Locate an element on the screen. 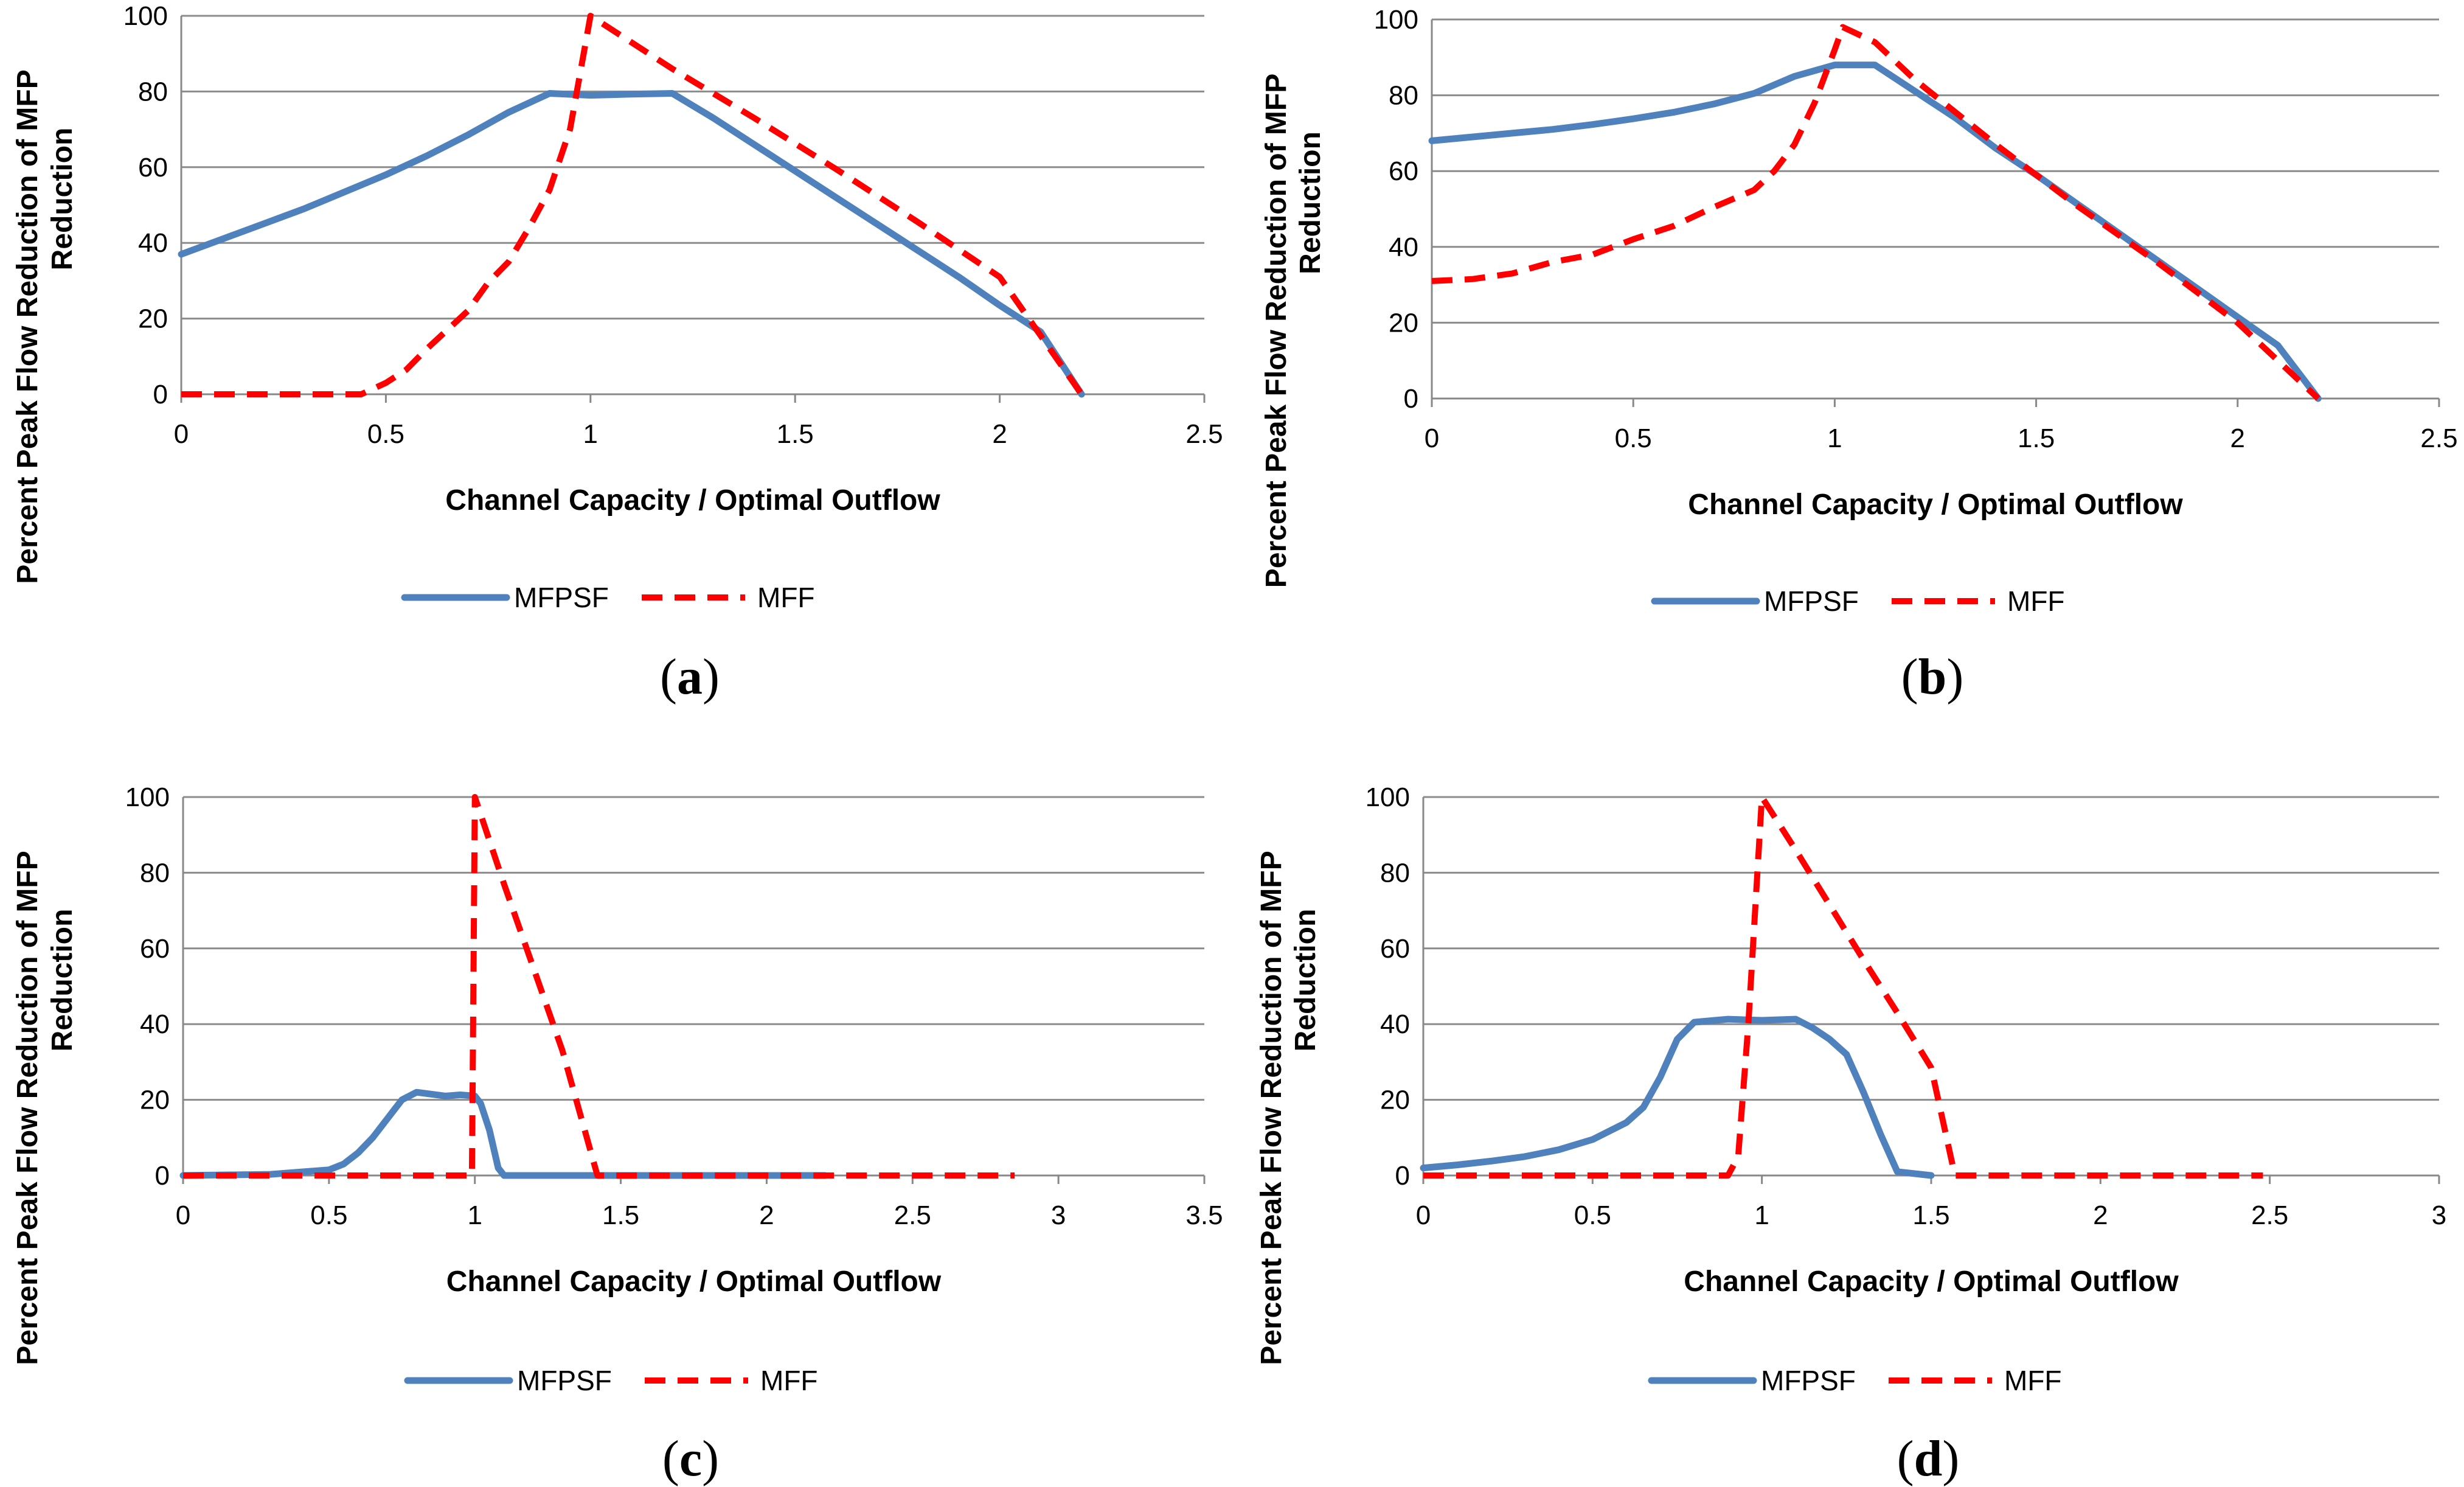  panel-label: (a) is located at coordinates (690, 677).